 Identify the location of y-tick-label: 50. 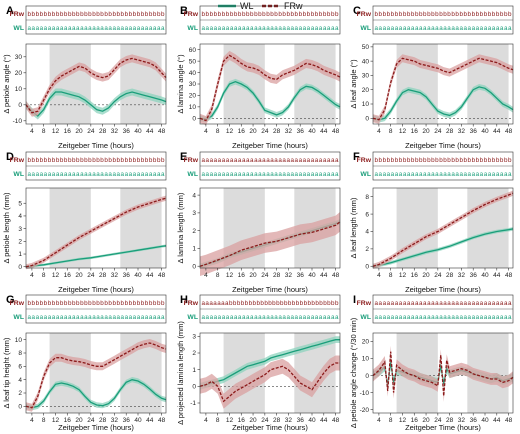
(193, 61).